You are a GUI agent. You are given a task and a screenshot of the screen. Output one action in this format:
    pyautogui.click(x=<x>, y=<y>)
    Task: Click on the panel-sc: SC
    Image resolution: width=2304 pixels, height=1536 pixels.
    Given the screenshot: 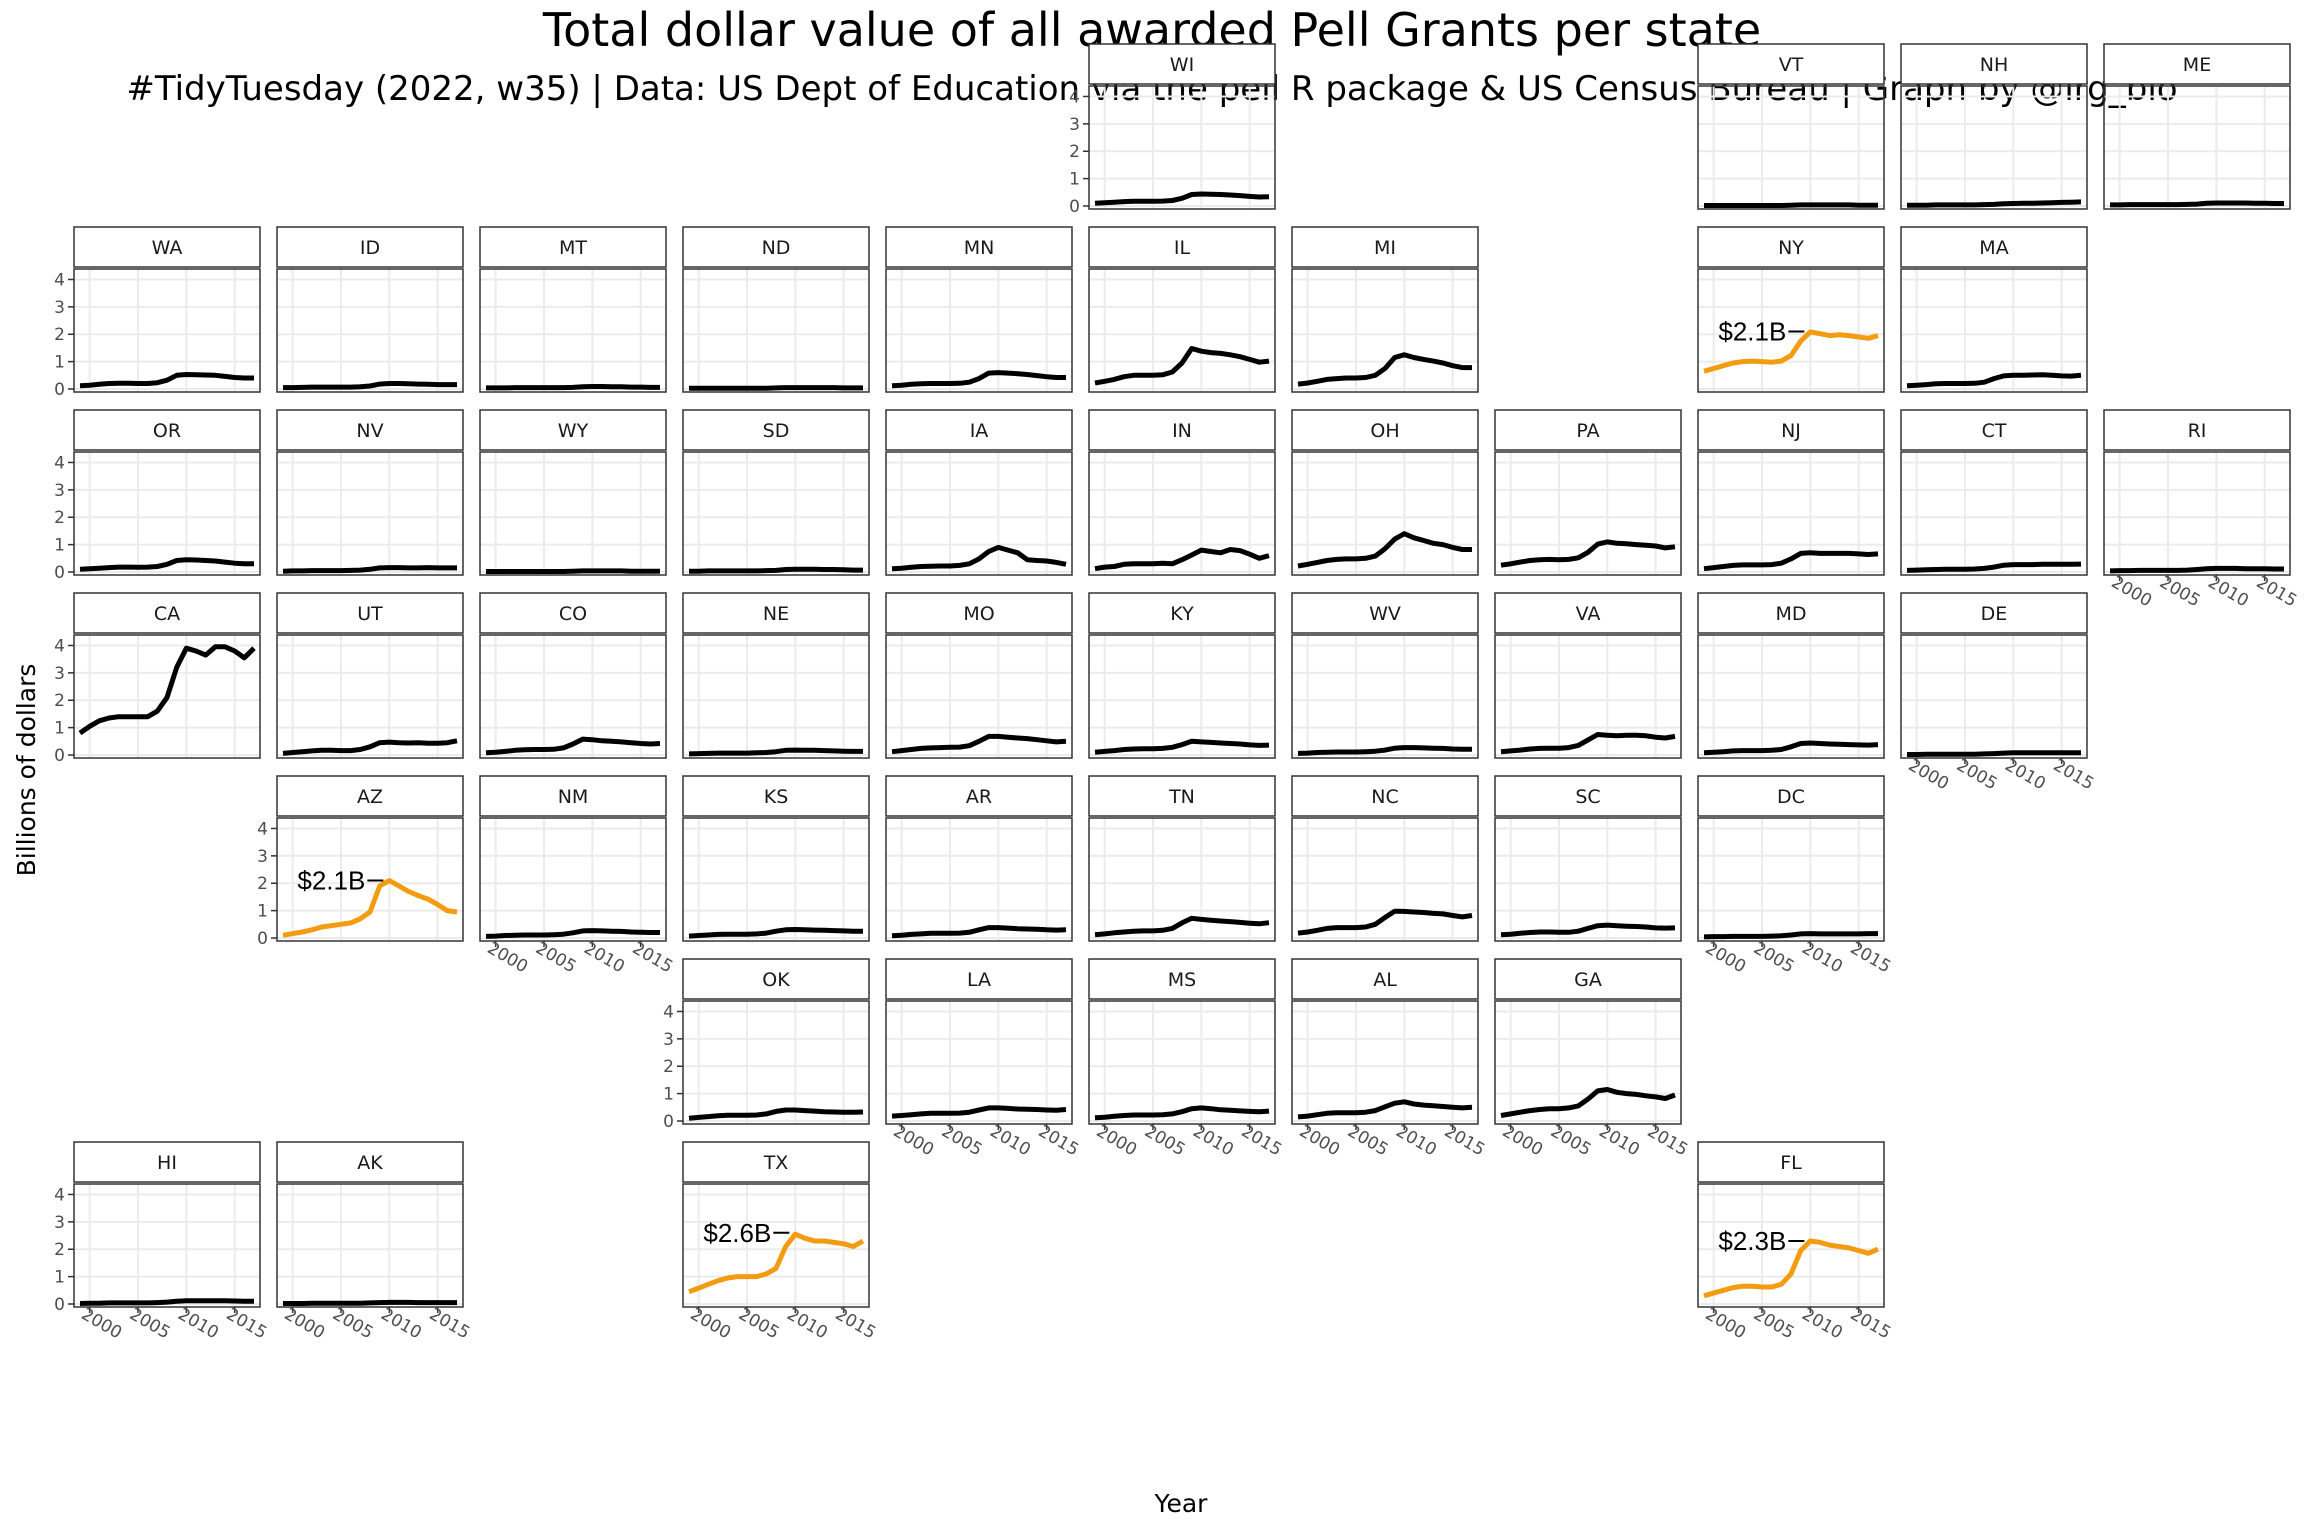 What is the action you would take?
    pyautogui.click(x=1588, y=858)
    